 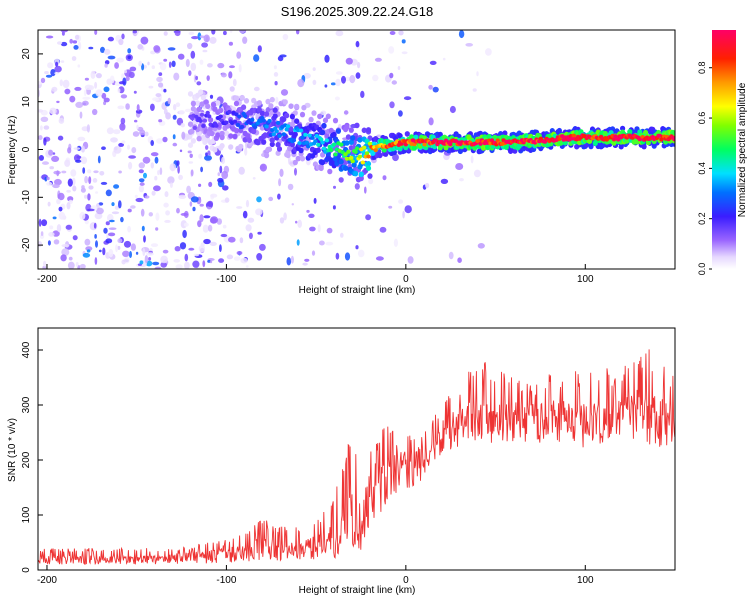 I want to click on colorbar-tick-label: 0.6, so click(x=702, y=118).